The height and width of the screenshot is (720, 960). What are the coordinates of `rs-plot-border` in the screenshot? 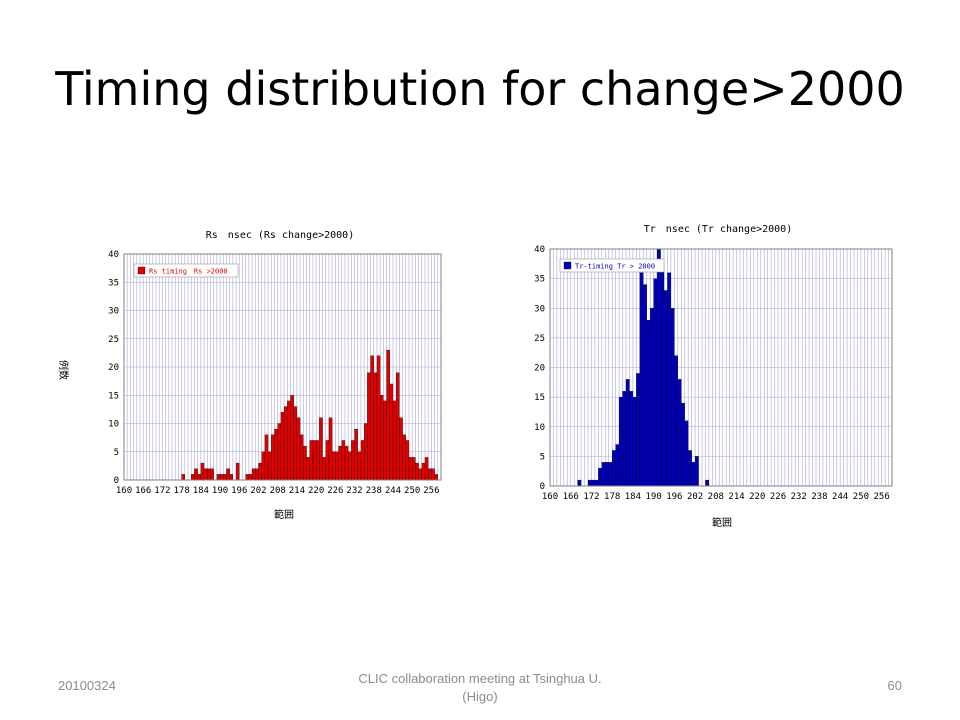 It's located at (282, 367).